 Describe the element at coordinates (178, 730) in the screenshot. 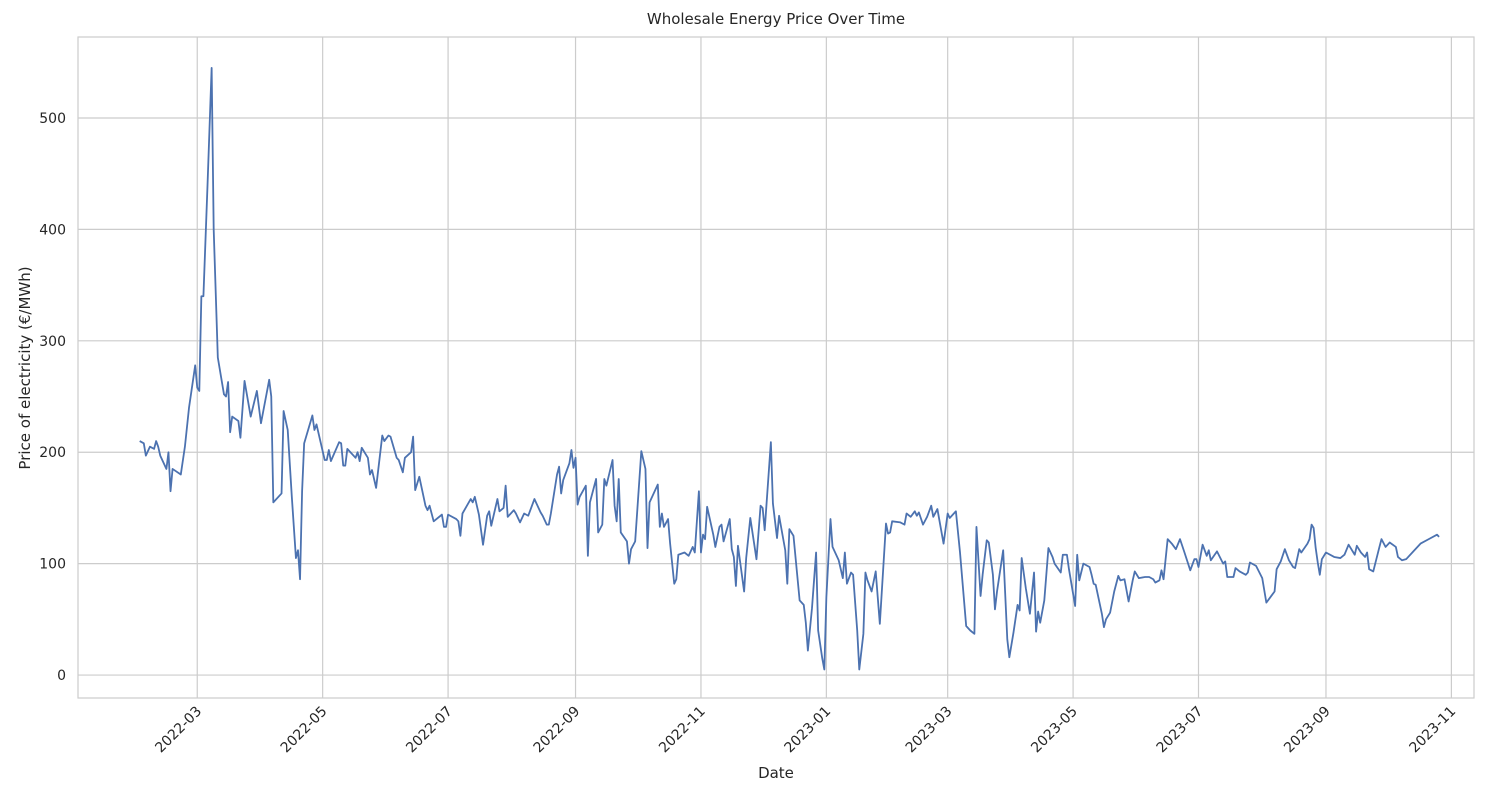

I see `x-tick-label: 2022-03` at that location.